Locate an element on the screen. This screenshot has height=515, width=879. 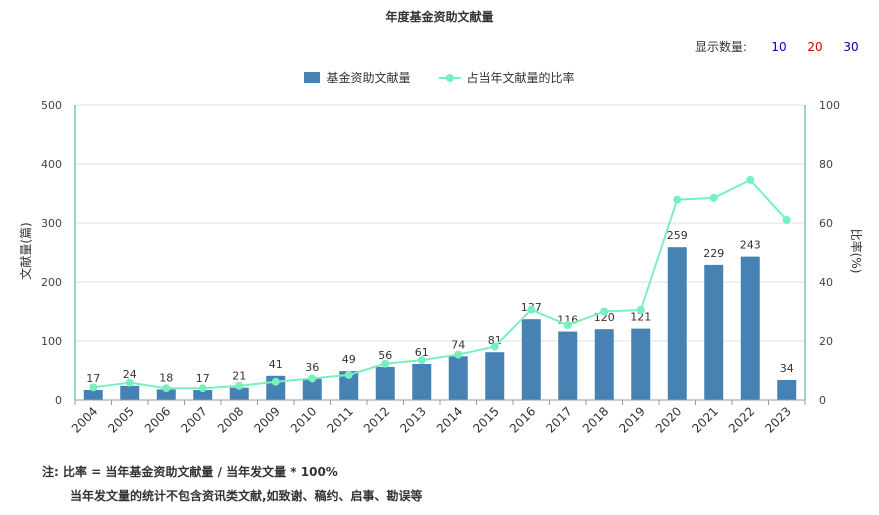
bar-value-label: 41 is located at coordinates (276, 364).